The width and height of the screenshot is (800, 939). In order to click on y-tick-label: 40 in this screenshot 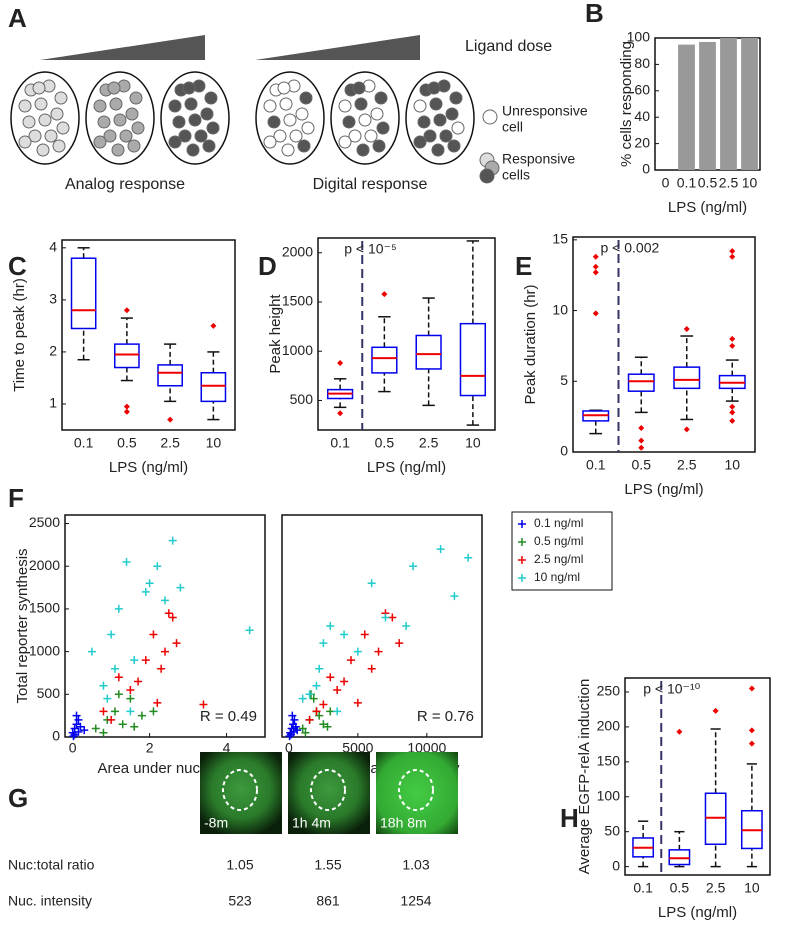, I will do `click(642, 116)`.